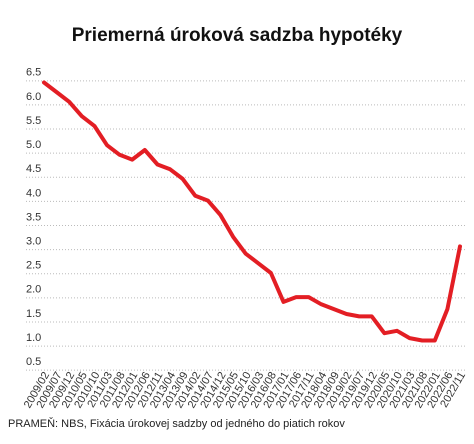 This screenshot has width=474, height=444. What do you see at coordinates (33, 217) in the screenshot?
I see `y-tick-label: 3.5` at bounding box center [33, 217].